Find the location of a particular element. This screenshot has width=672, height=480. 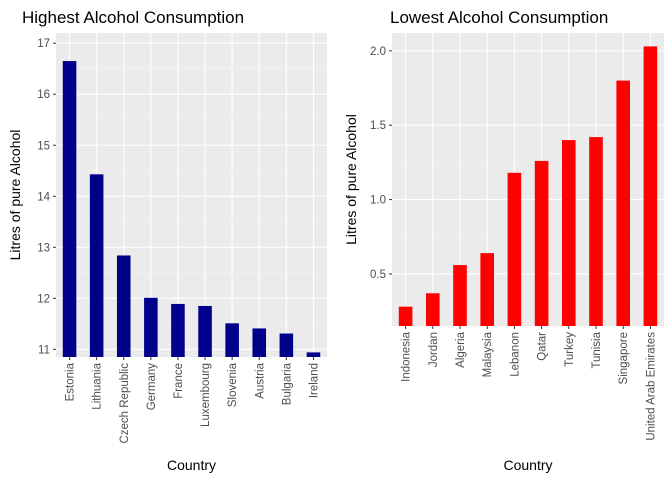

y-tick-label: 13 is located at coordinates (43, 248).